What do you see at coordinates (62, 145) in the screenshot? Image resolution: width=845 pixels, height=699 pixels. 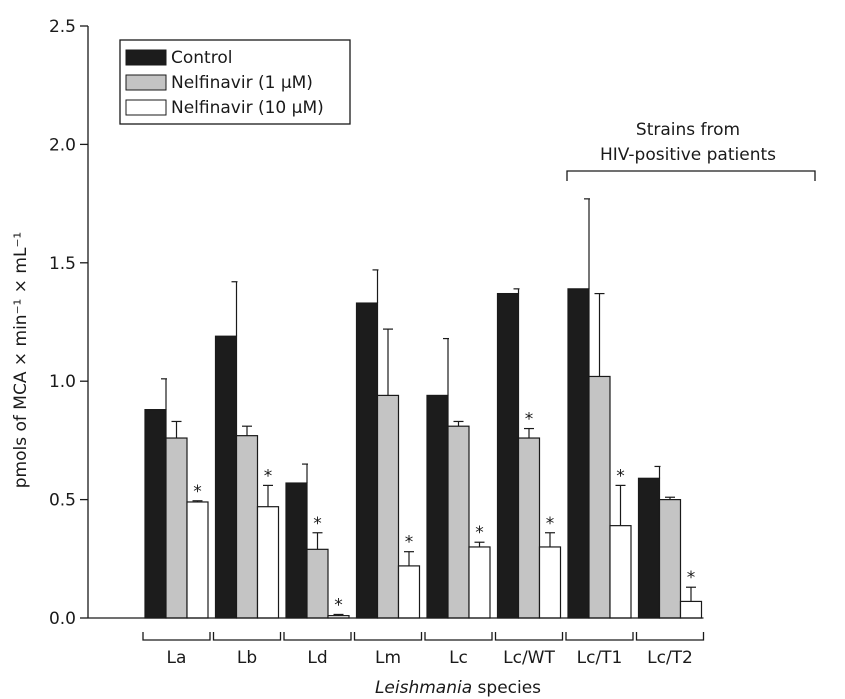 I see `y-tick-label: 2.0` at bounding box center [62, 145].